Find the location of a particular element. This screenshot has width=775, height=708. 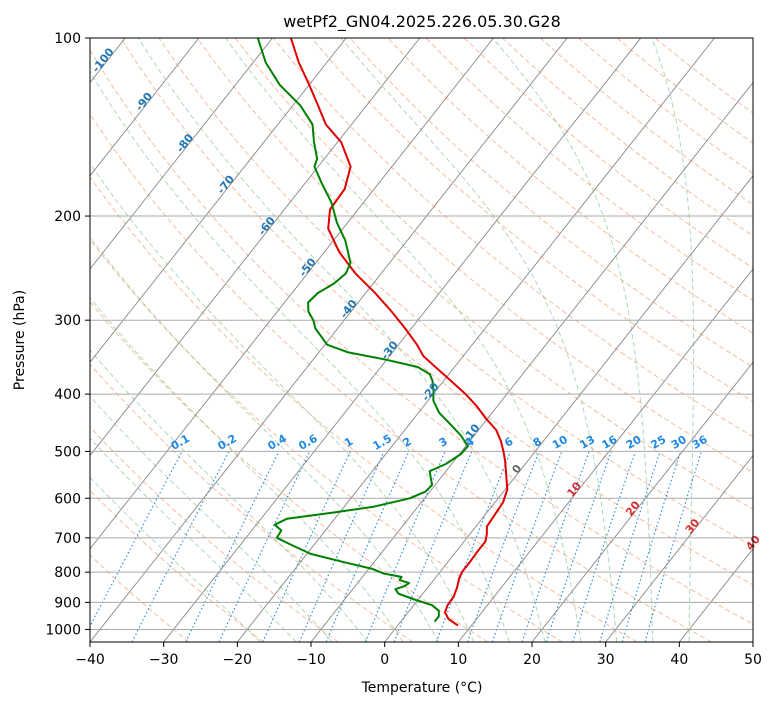

x-tick-label: 0 is located at coordinates (384, 660).